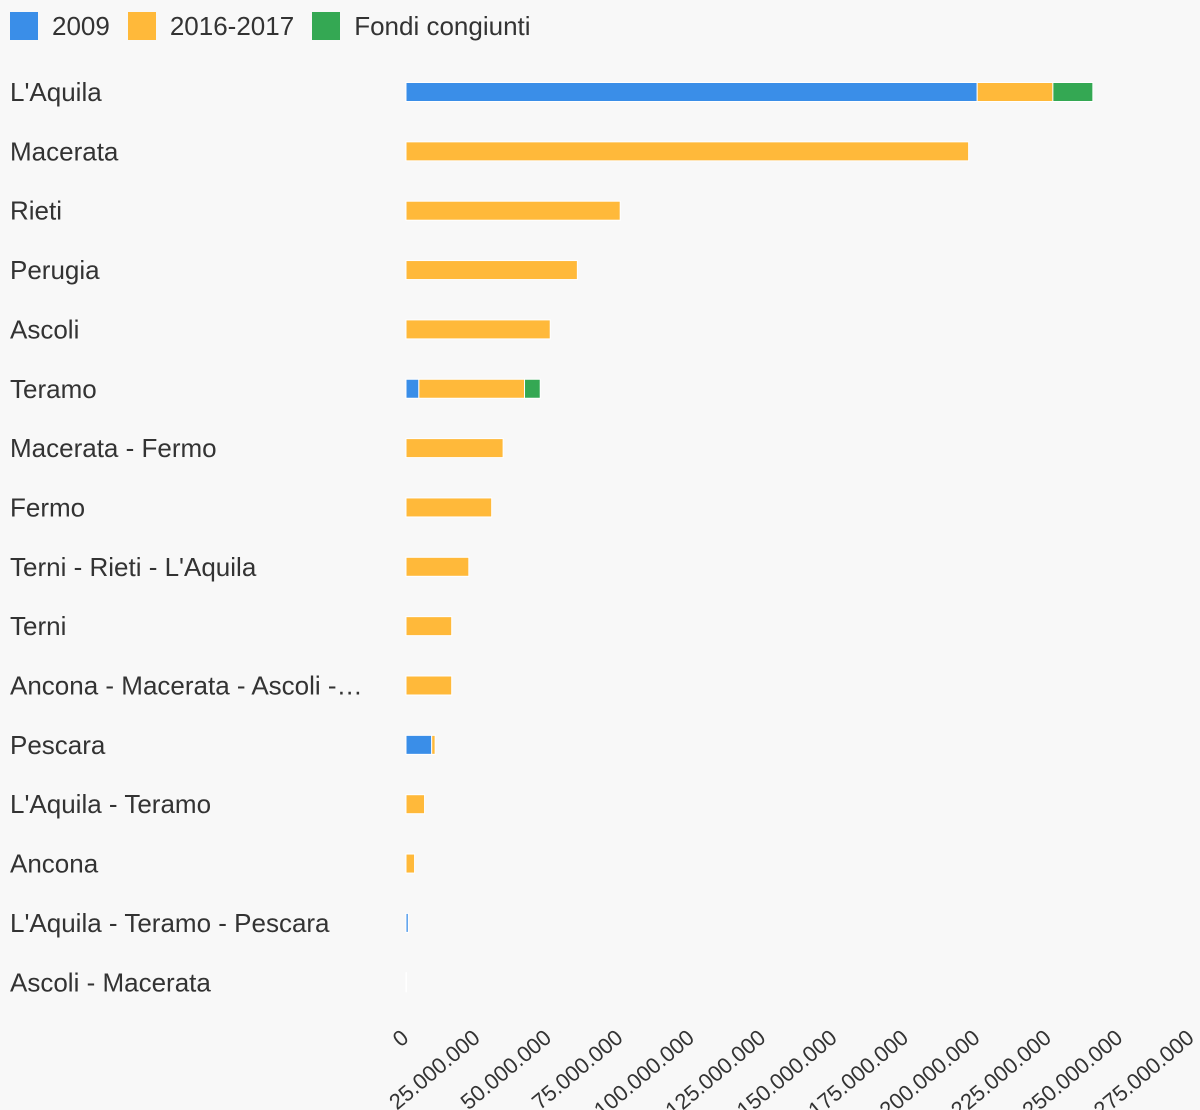  Describe the element at coordinates (113, 448) in the screenshot. I see `category-label-macerata-fermo: Macerata - Fermo` at that location.